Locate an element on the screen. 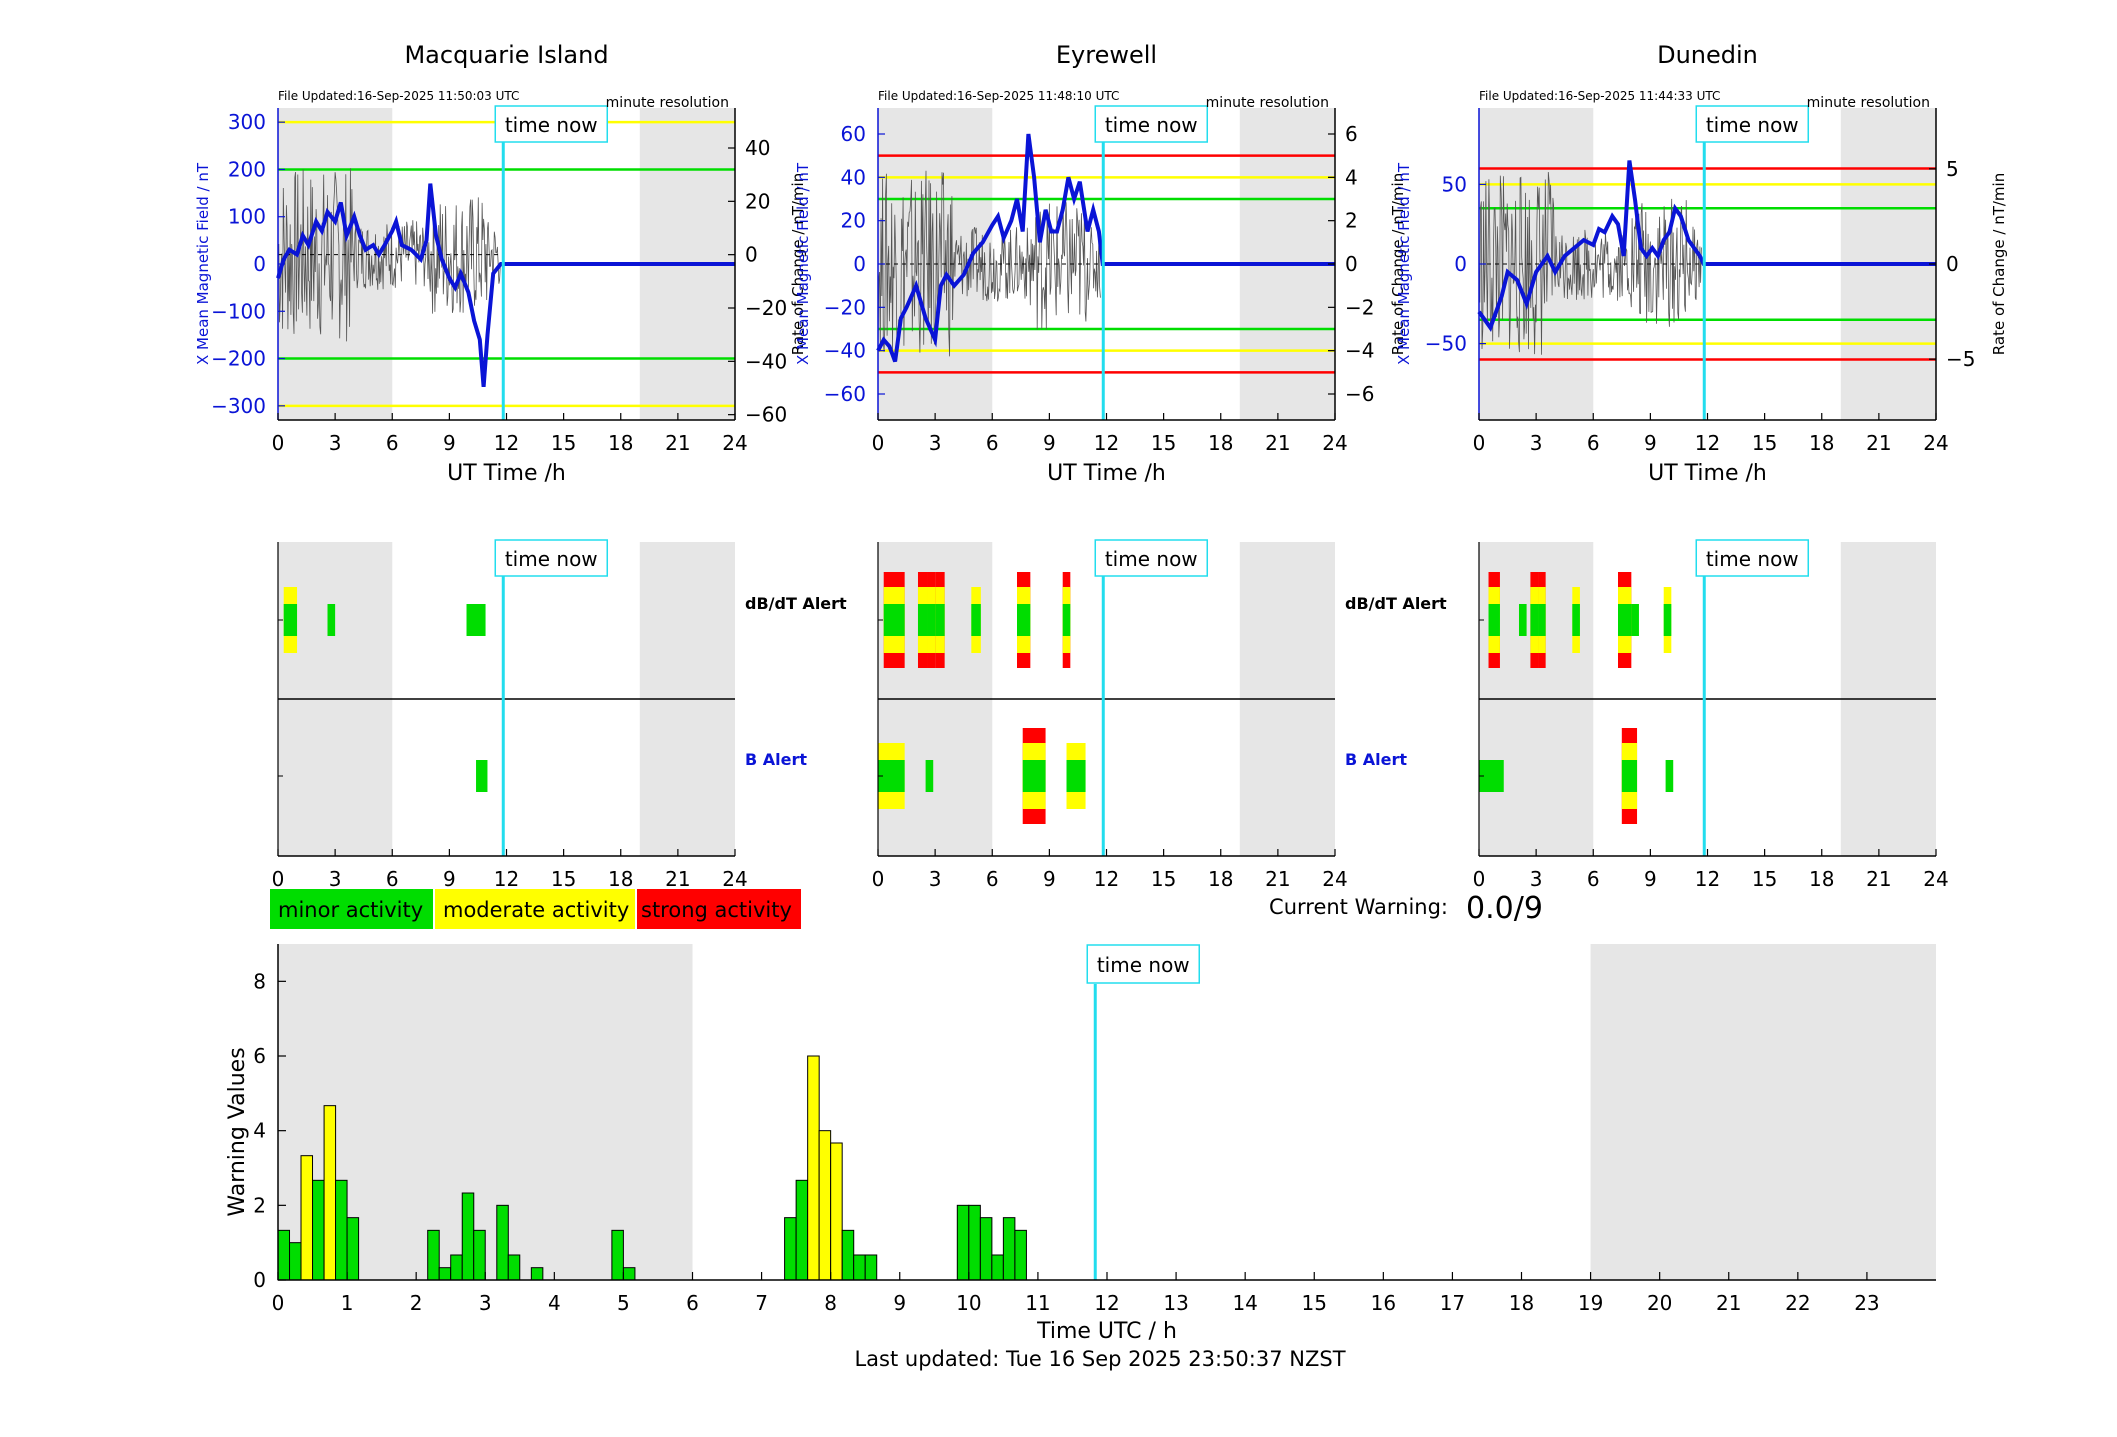  alert-panel: time now 0 3 6 9 12 15 18 21 24 dB/dT Alert B Alert is located at coordinates (559, 715).